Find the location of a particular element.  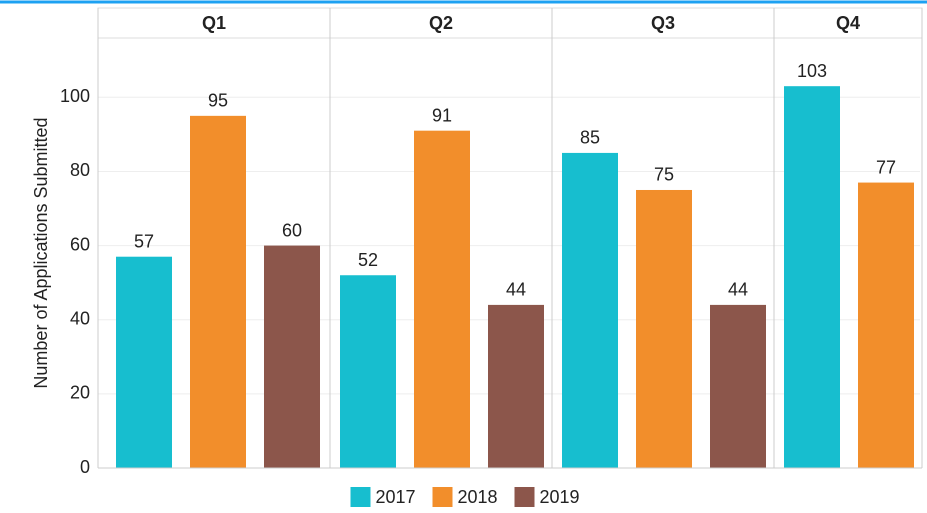

facet-label: Q3 is located at coordinates (663, 23).